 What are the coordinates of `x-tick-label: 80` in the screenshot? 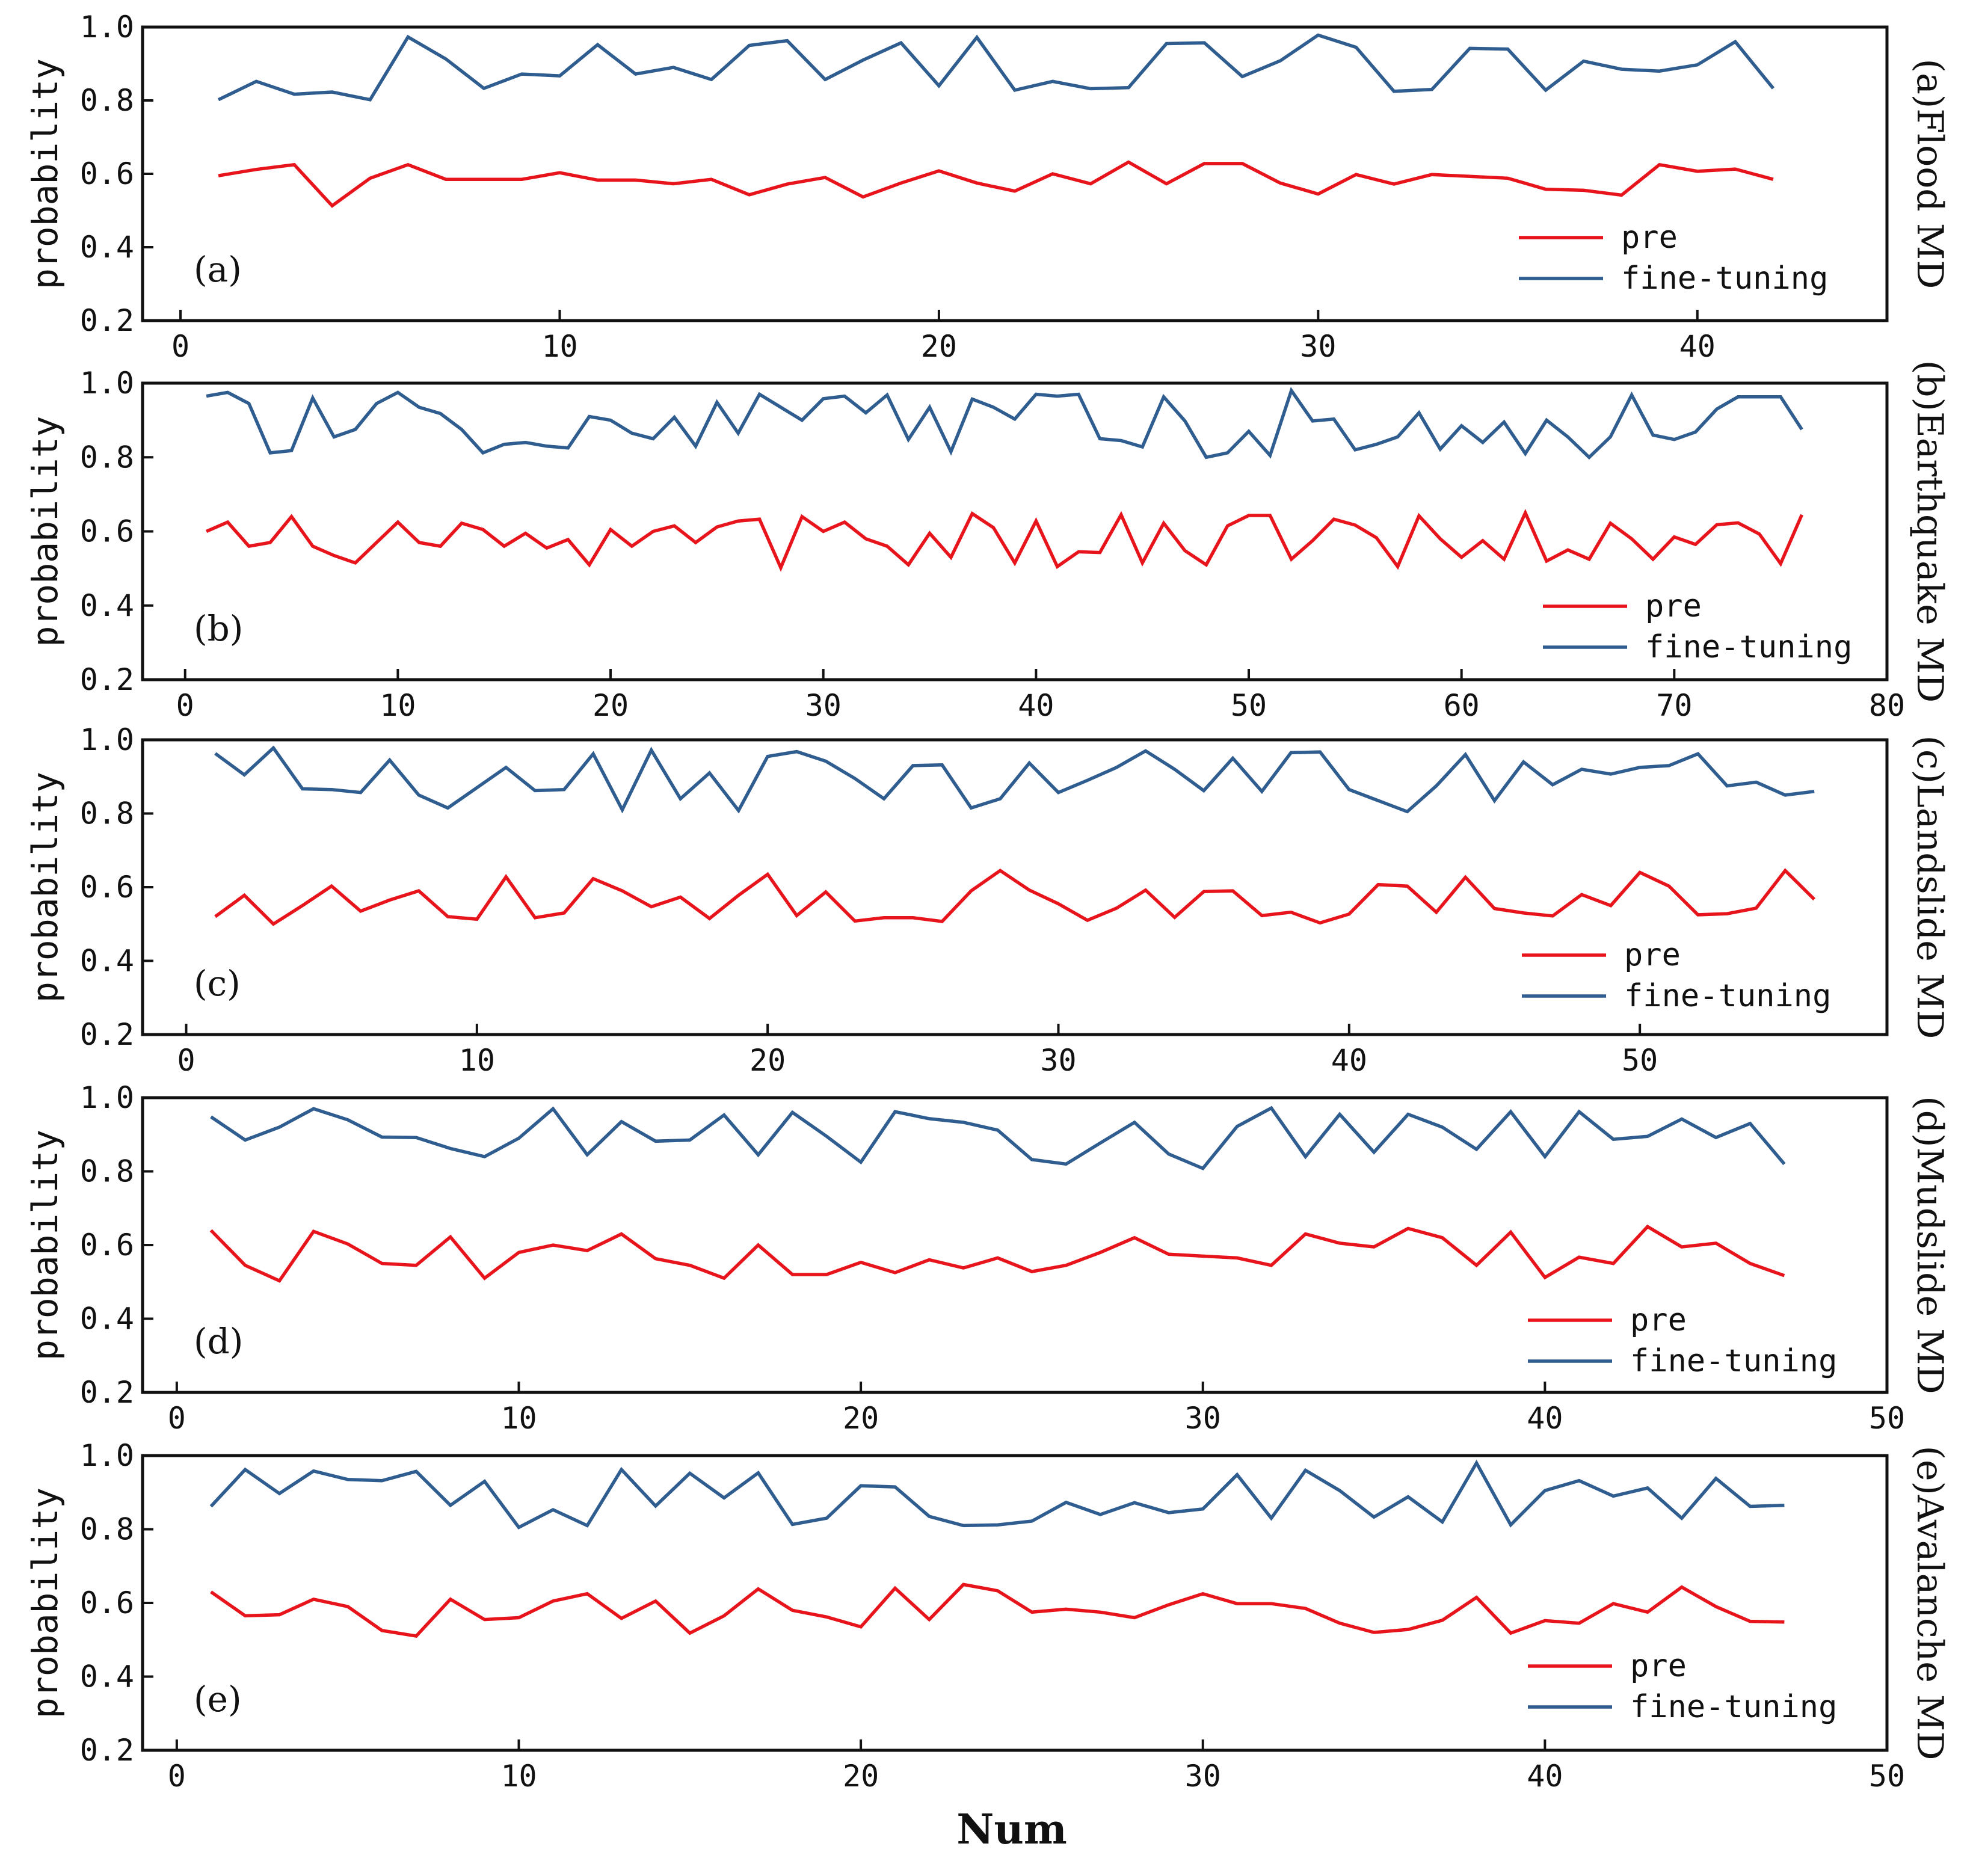 It's located at (1887, 705).